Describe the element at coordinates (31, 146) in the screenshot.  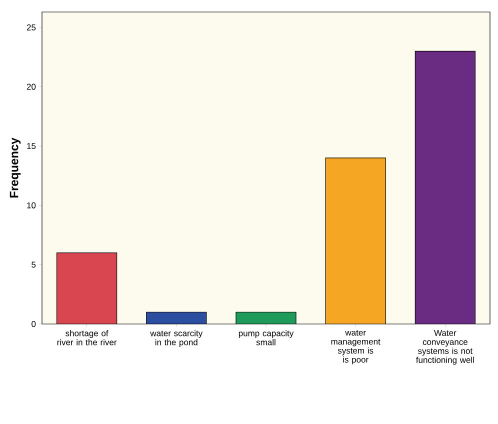
I see `y-tick-label: 15` at that location.